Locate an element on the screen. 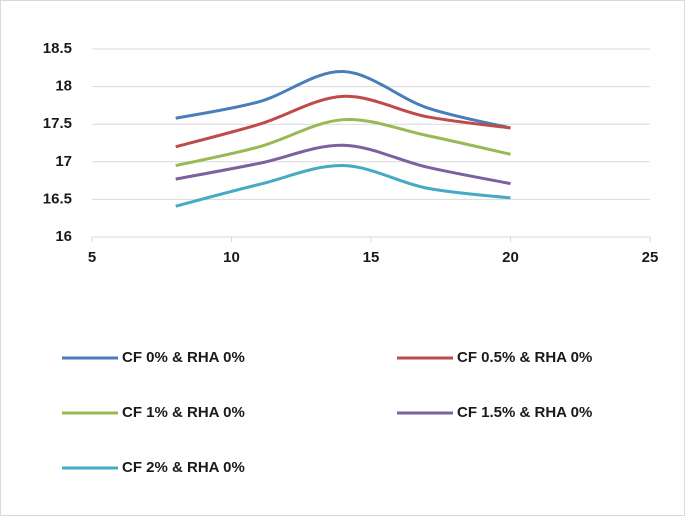  x-tick-label: 20 is located at coordinates (510, 257).